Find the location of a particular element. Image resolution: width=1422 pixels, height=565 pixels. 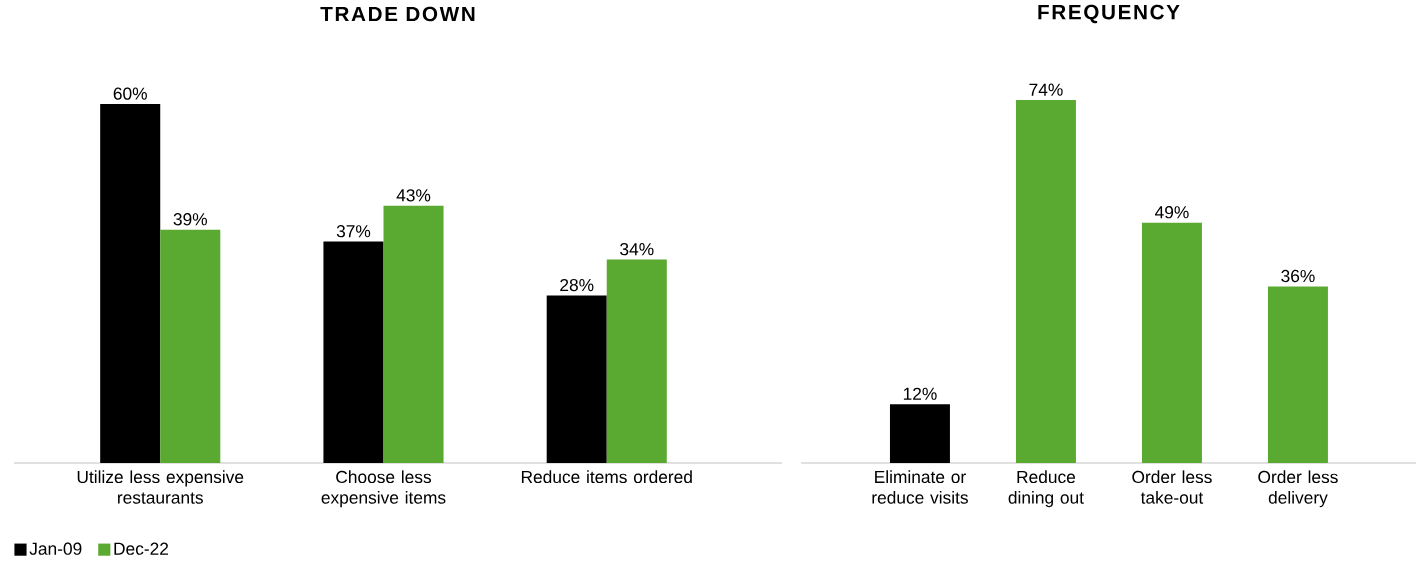

x-tick-label: Order less take-out is located at coordinates (1172, 487).